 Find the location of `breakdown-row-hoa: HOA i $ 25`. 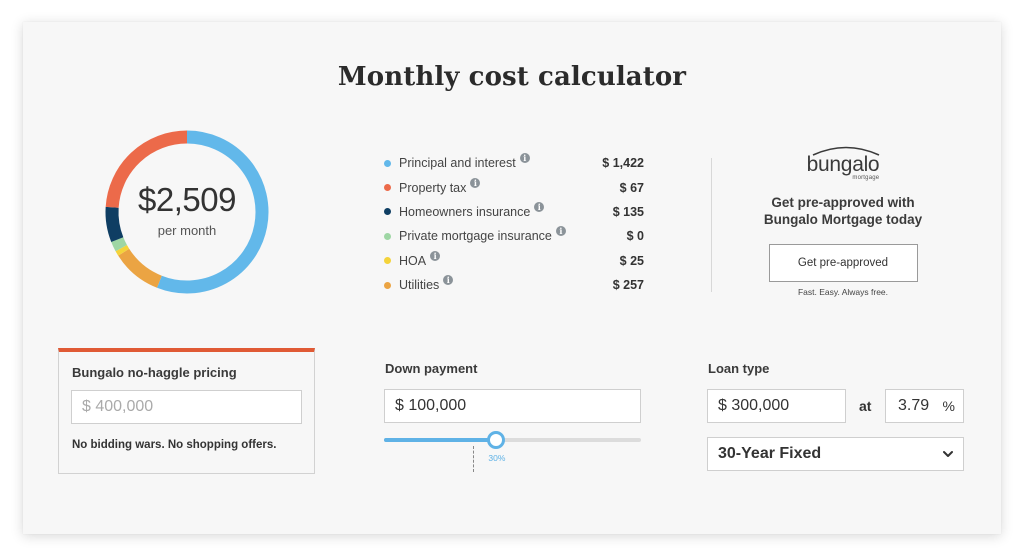

breakdown-row-hoa: HOA i $ 25 is located at coordinates (514, 261).